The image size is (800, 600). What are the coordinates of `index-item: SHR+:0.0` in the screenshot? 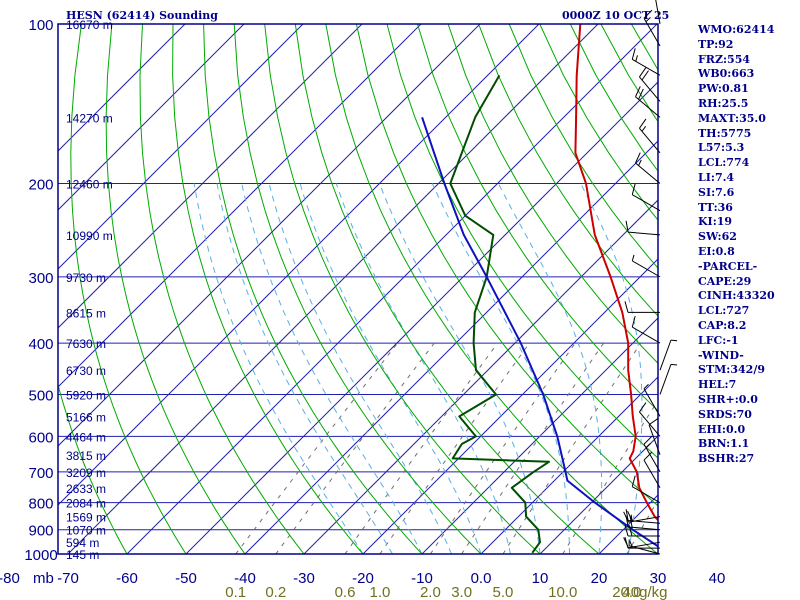 It's located at (728, 399).